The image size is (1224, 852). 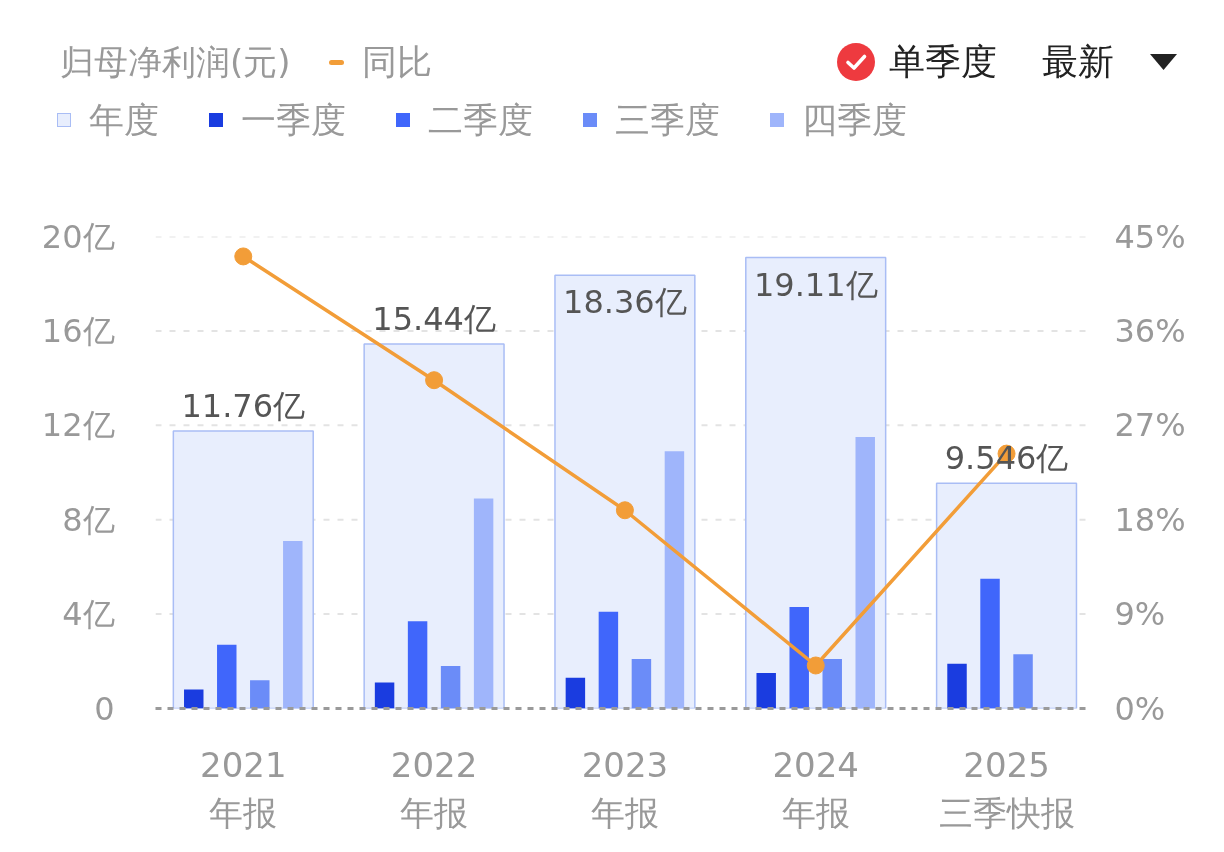 I want to click on y-tick-label: 0, so click(x=104, y=708).